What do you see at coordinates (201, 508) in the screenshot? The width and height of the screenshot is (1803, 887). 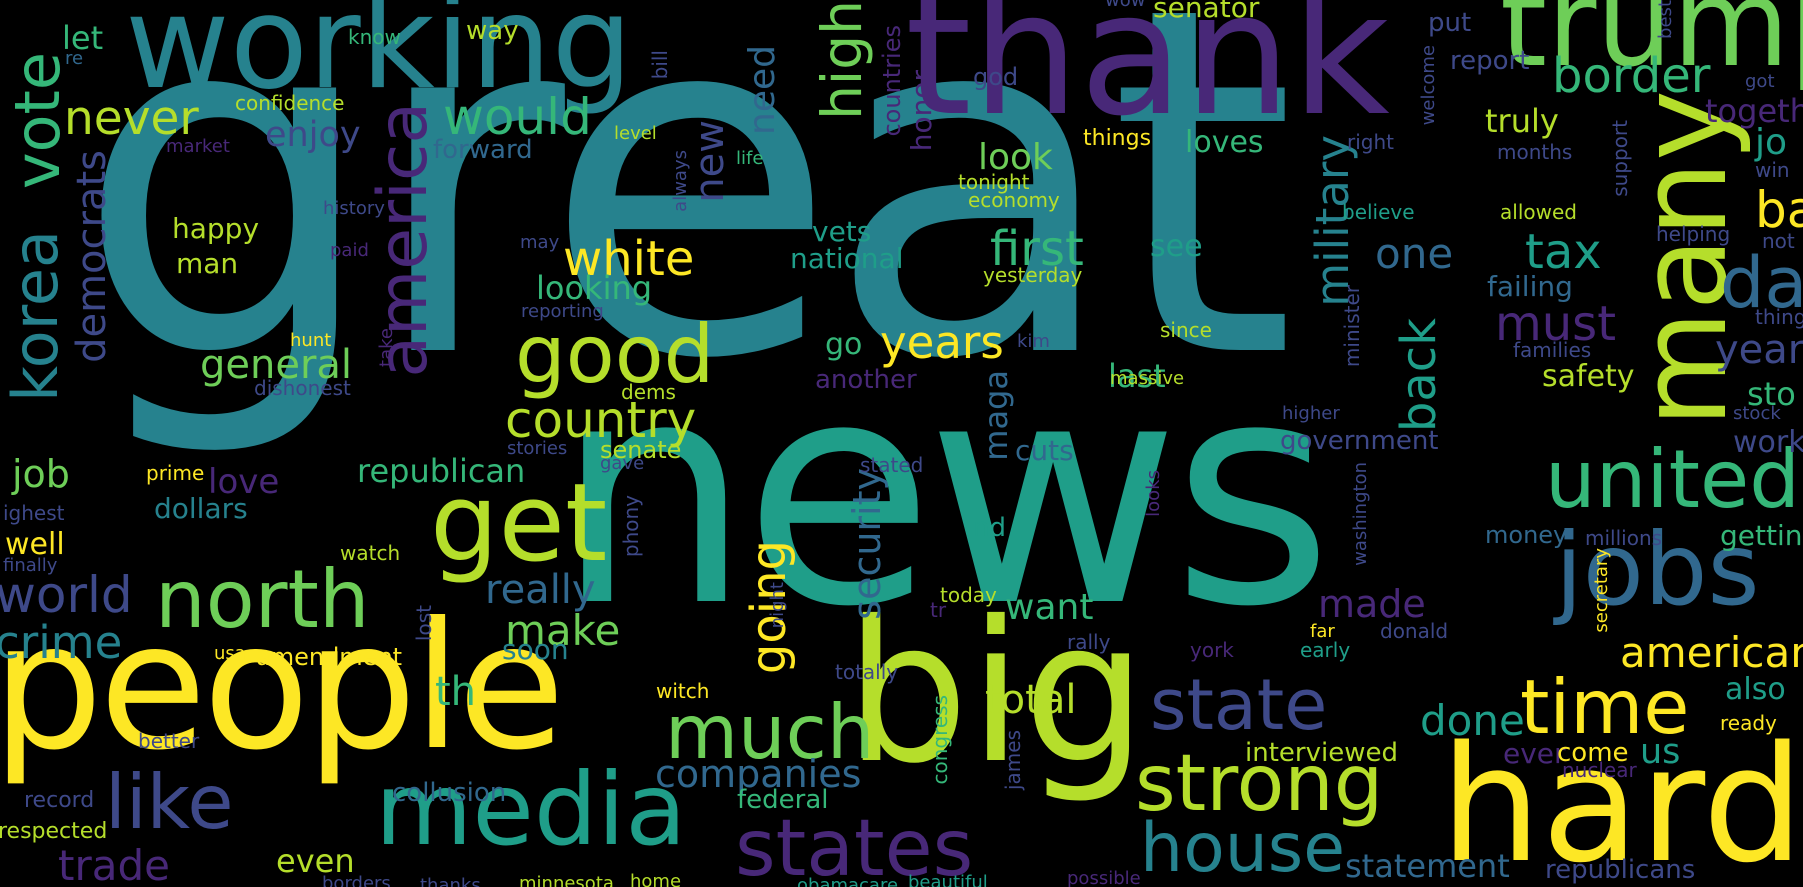 I see `word-dollars: dollars` at bounding box center [201, 508].